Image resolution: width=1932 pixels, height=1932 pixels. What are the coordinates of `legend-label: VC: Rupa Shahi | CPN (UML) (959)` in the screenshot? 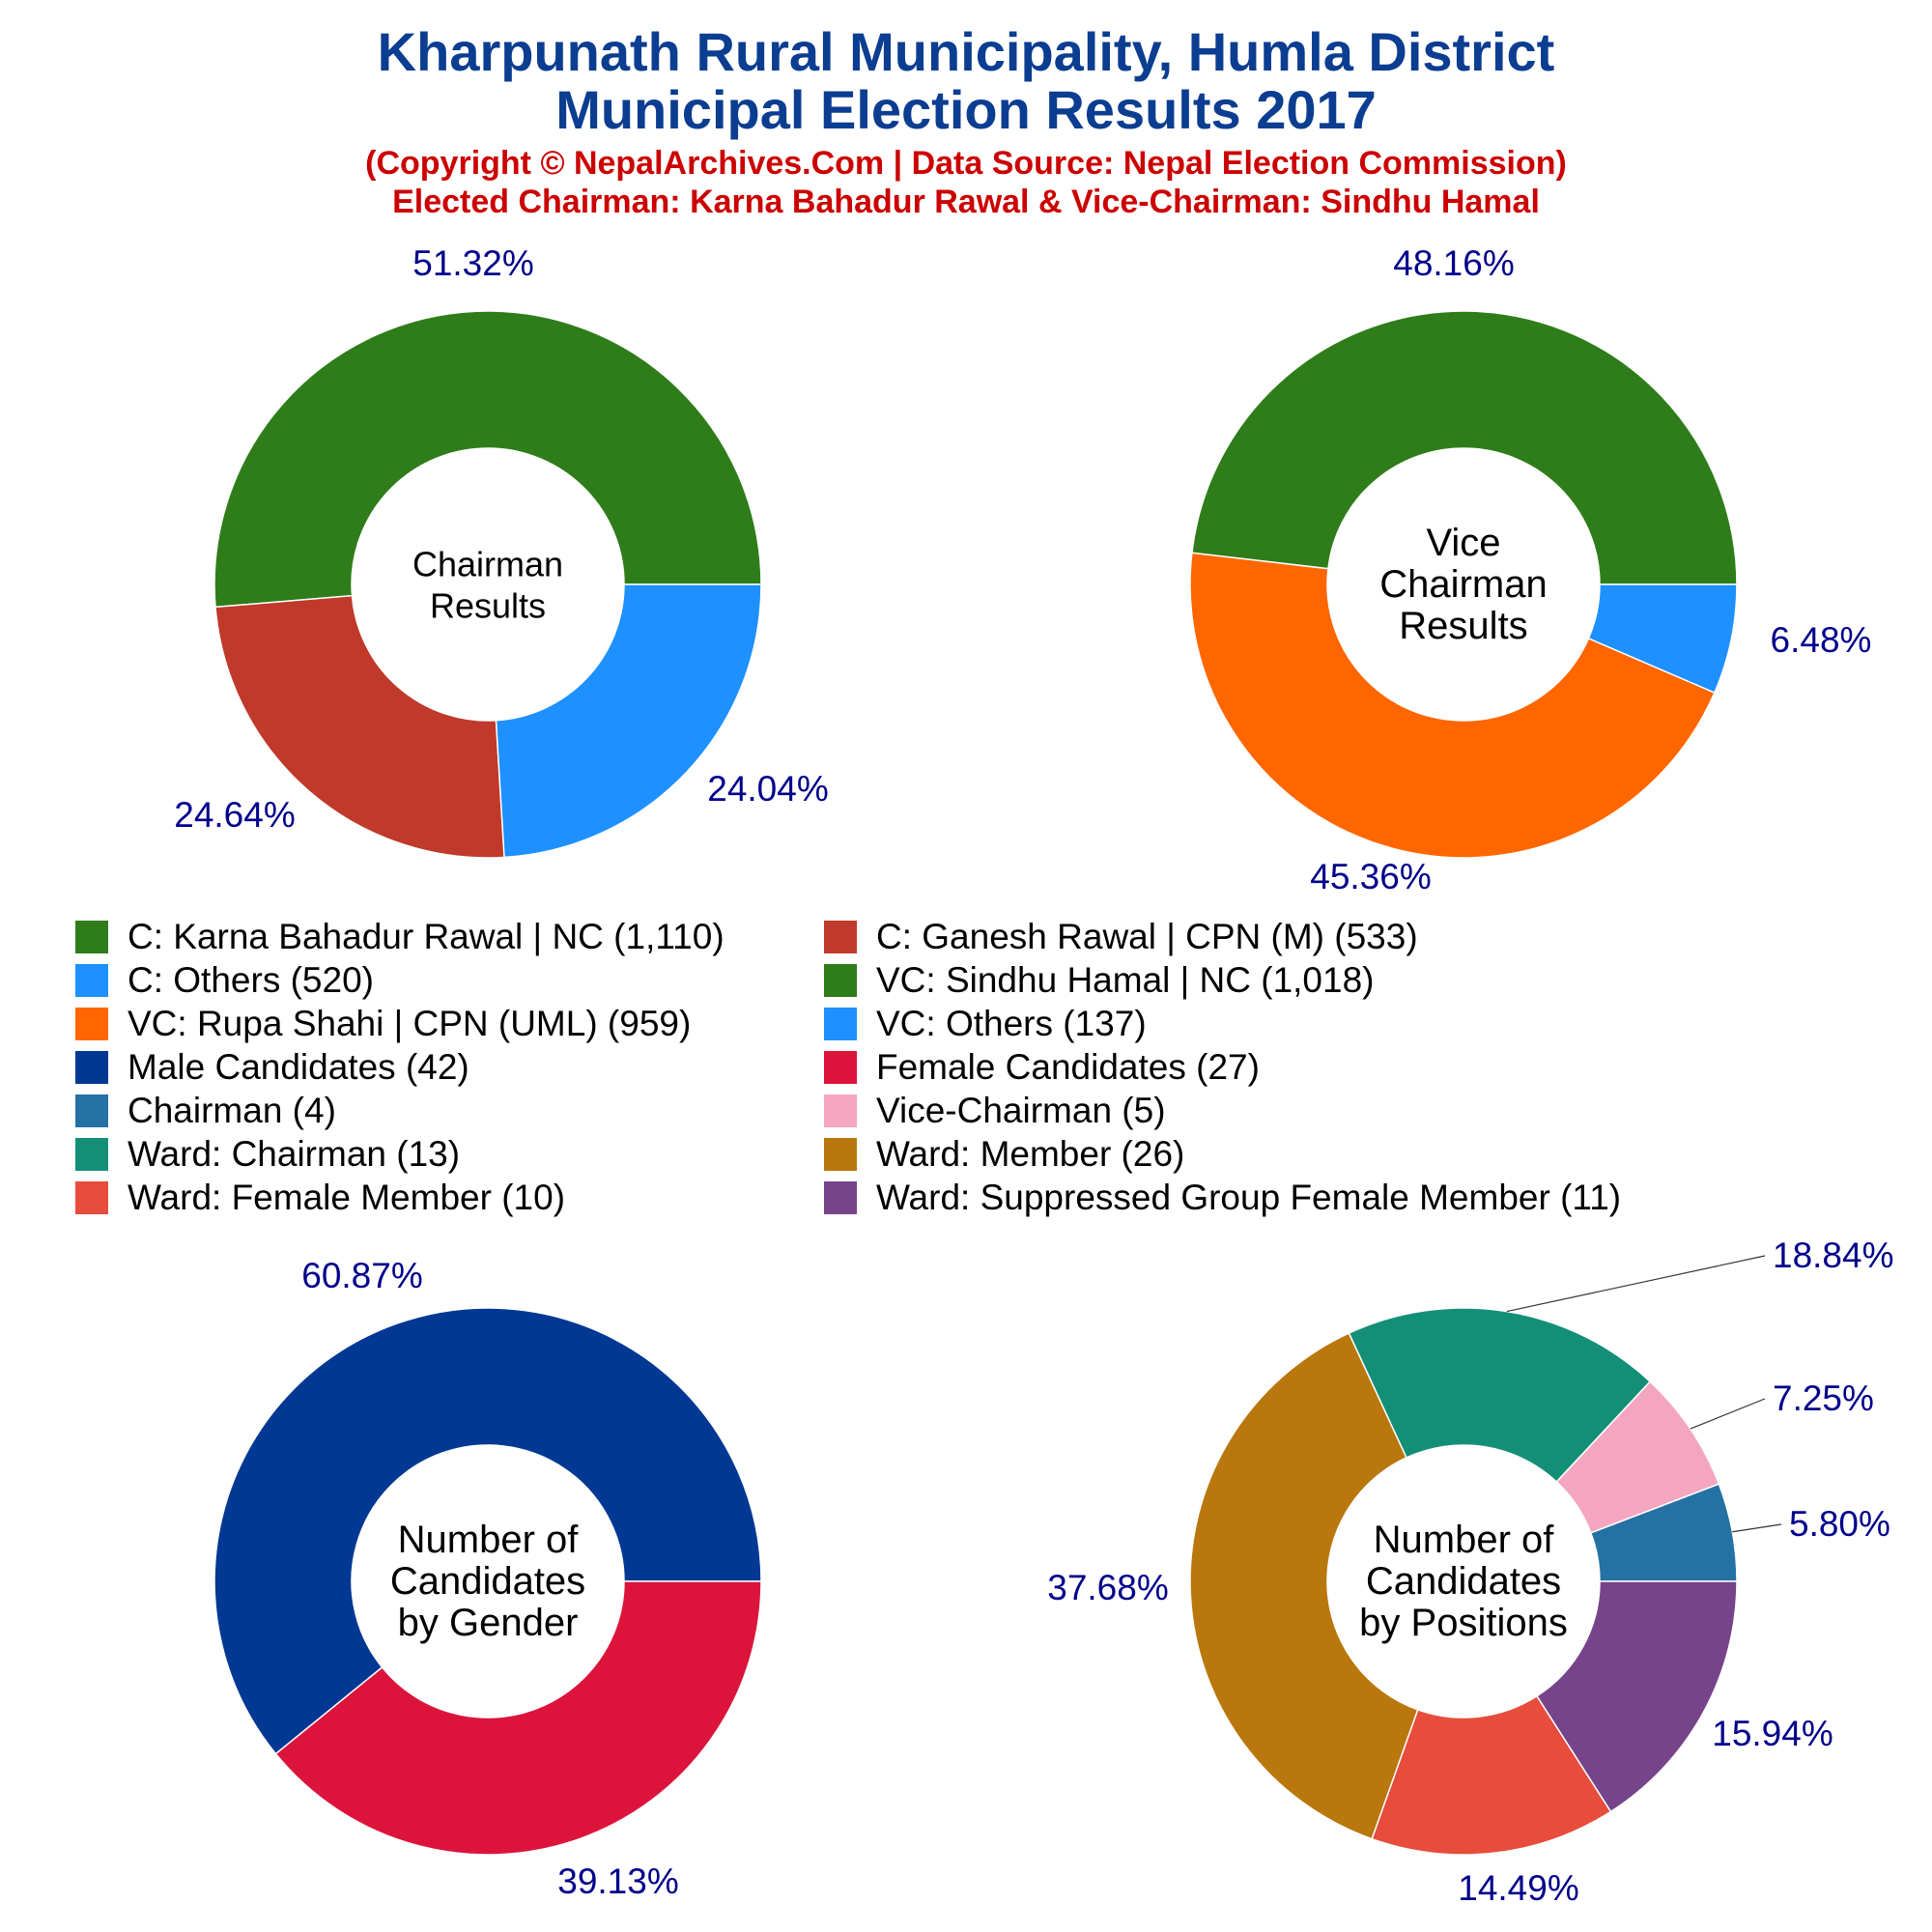 It's located at (410, 1024).